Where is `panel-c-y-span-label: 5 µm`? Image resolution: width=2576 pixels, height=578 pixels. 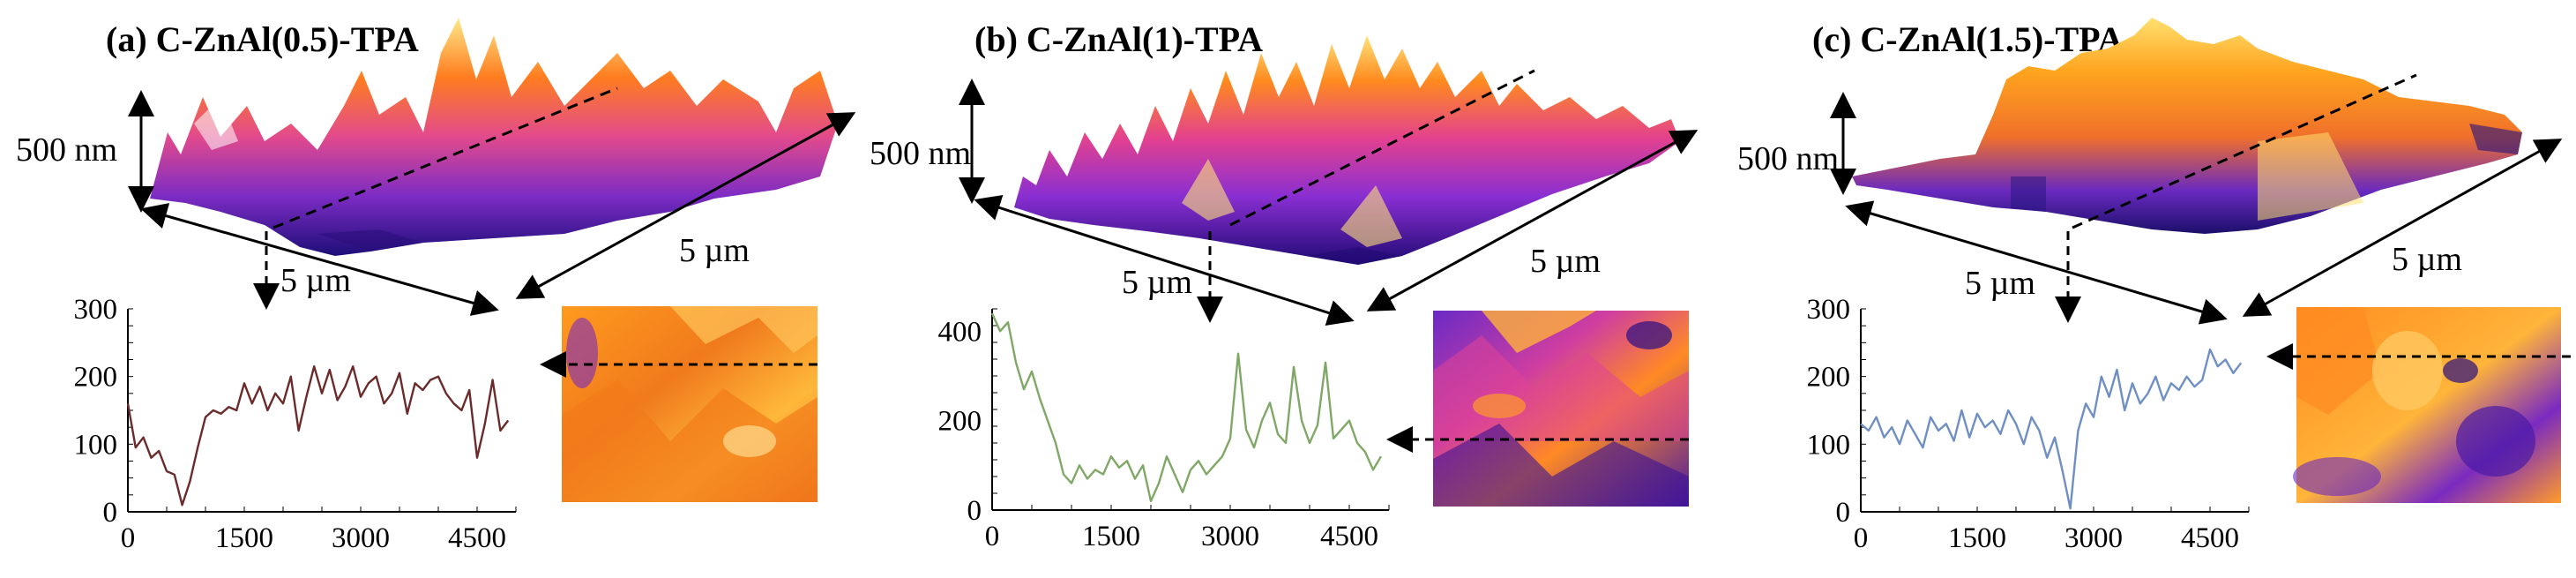
panel-c-y-span-label: 5 µm is located at coordinates (2427, 259).